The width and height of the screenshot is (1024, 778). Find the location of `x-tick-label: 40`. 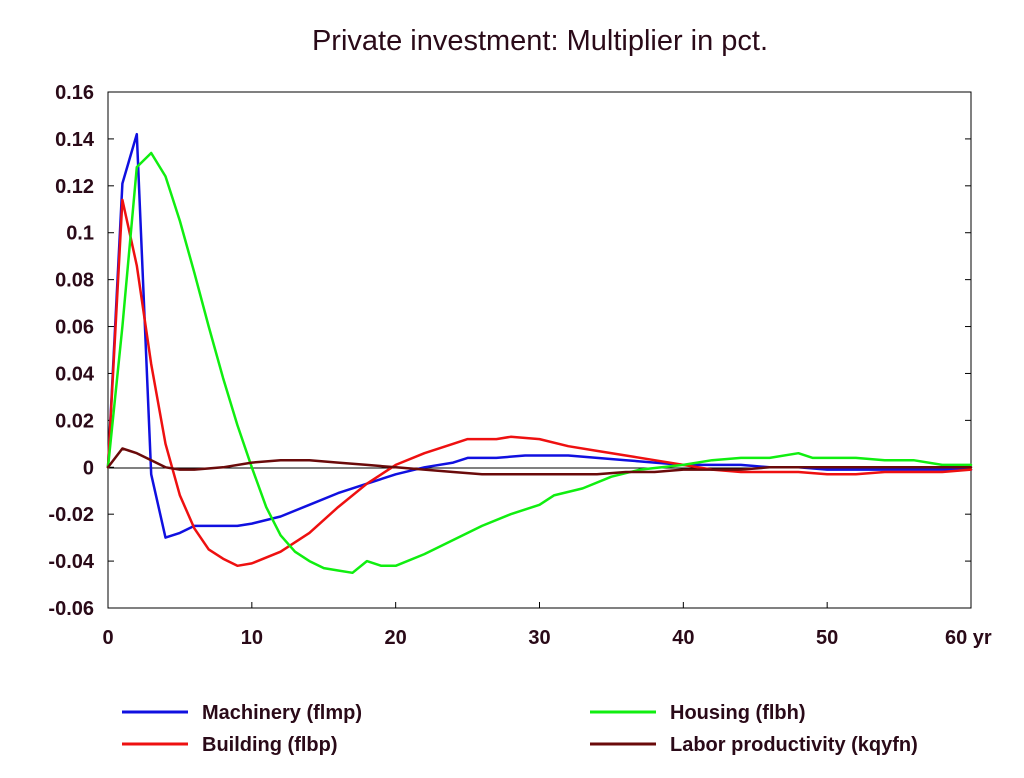

x-tick-label: 40 is located at coordinates (683, 638).